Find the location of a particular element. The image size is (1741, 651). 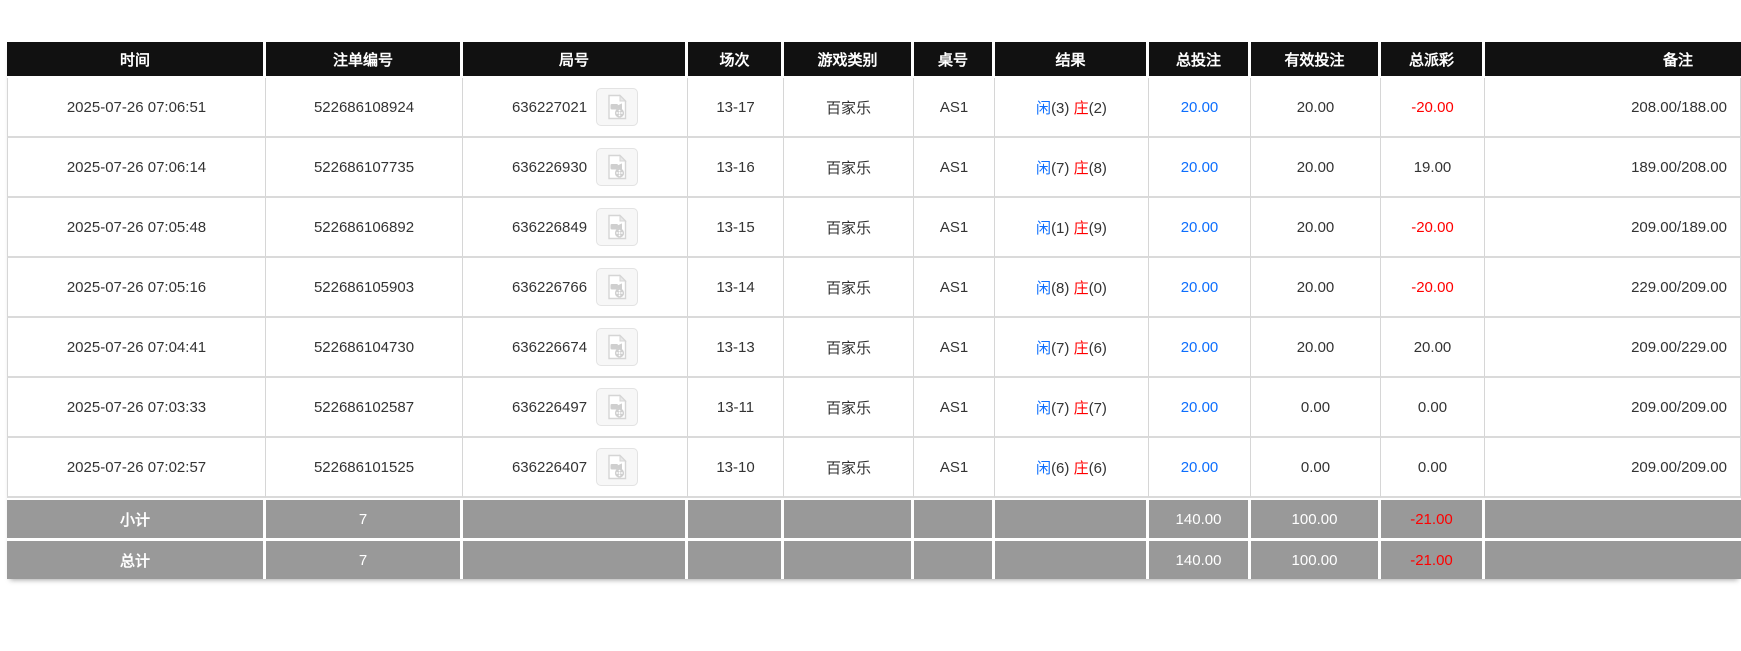

col-header-session: 场次 is located at coordinates (736, 60).